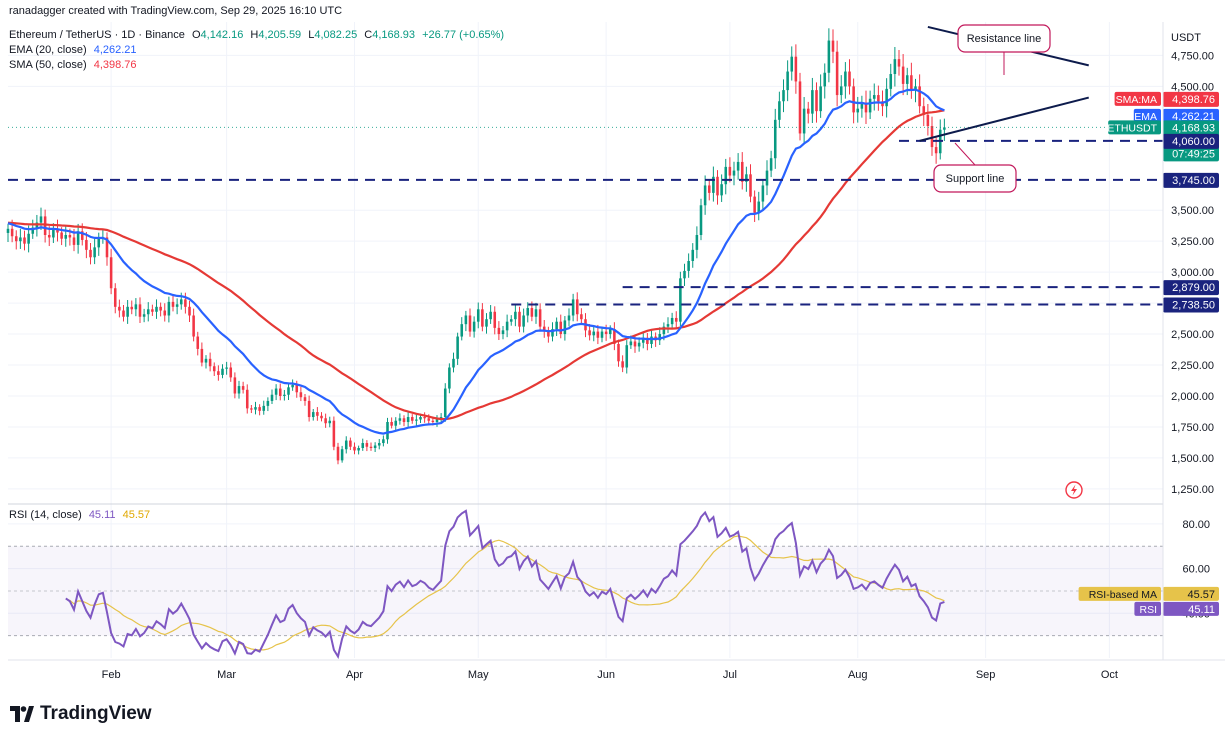 This screenshot has height=730, width=1229. I want to click on rsi-ma-value: 45.57, so click(136, 515).